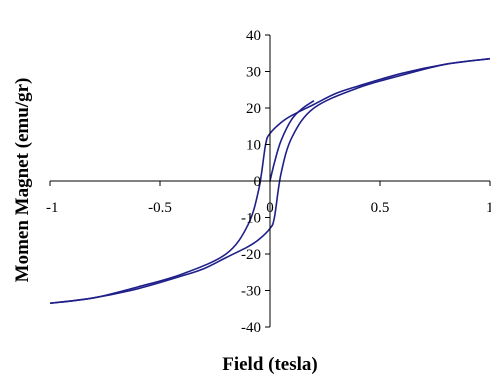  Describe the element at coordinates (251, 328) in the screenshot. I see `y-tick-label: -40` at that location.